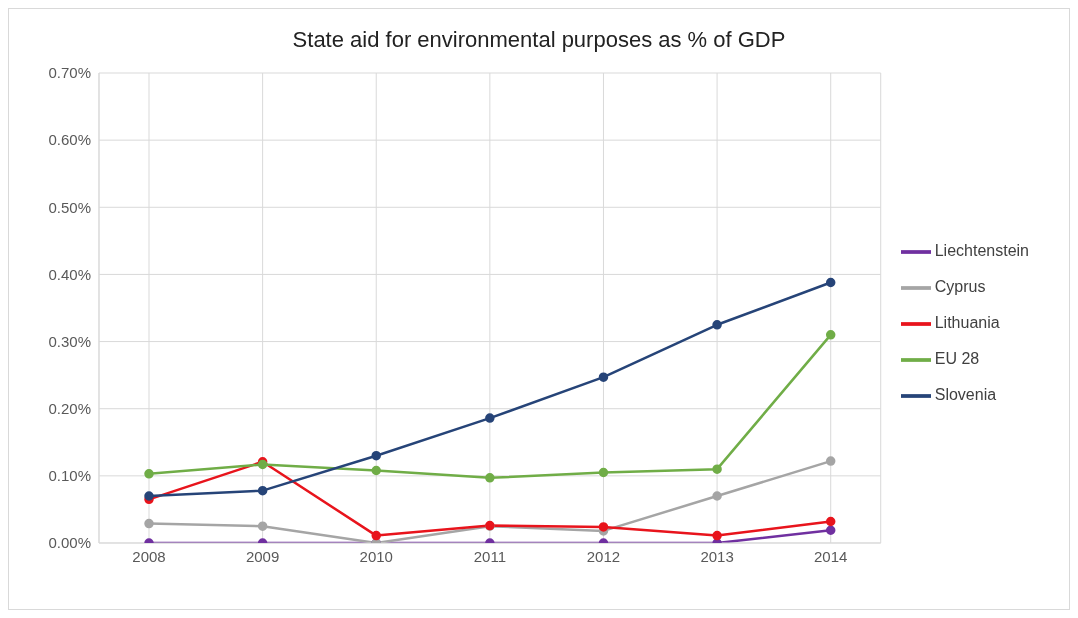  What do you see at coordinates (489, 556) in the screenshot?
I see `x-tick-label: 2011` at bounding box center [489, 556].